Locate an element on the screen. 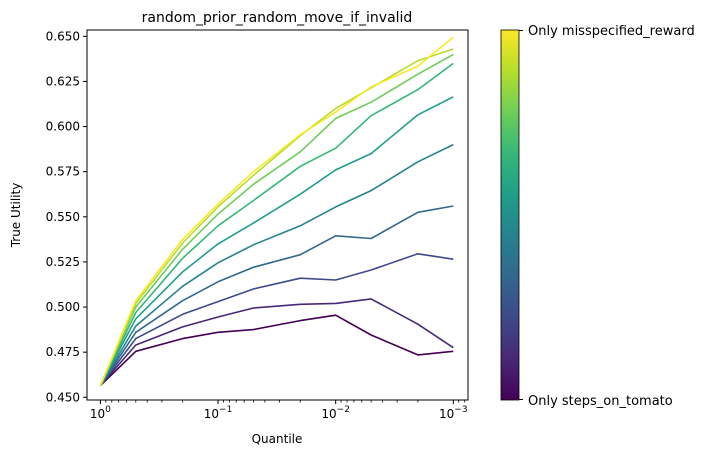 This screenshot has height=457, width=717. y-tick-label: 0.600 is located at coordinates (63, 127).